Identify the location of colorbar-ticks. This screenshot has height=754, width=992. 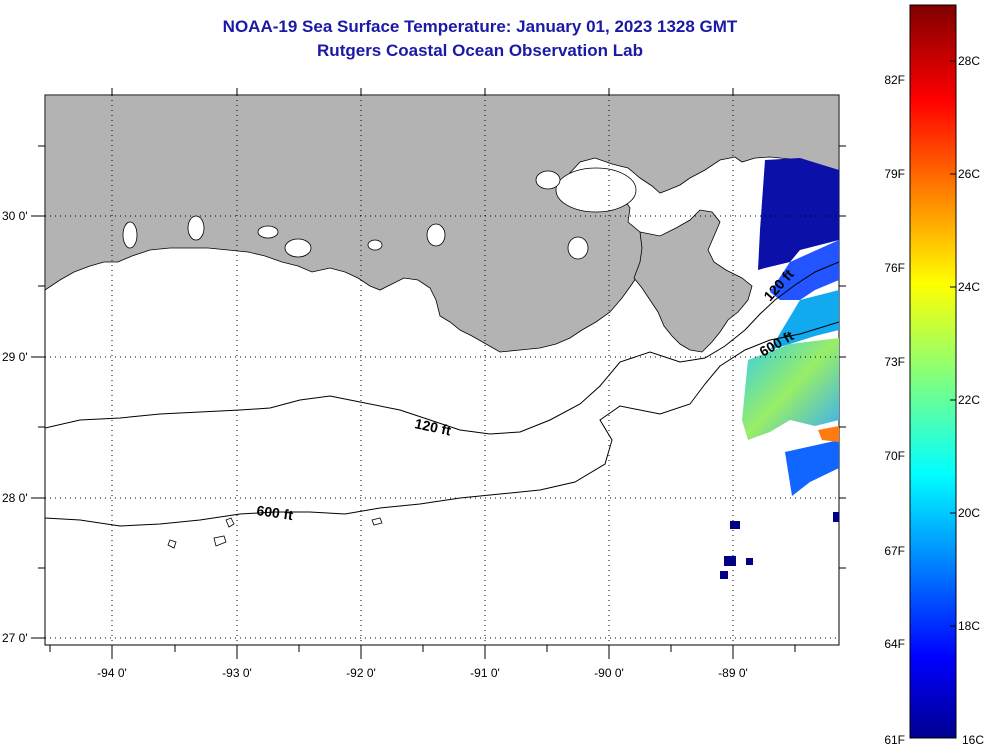
(953, 343).